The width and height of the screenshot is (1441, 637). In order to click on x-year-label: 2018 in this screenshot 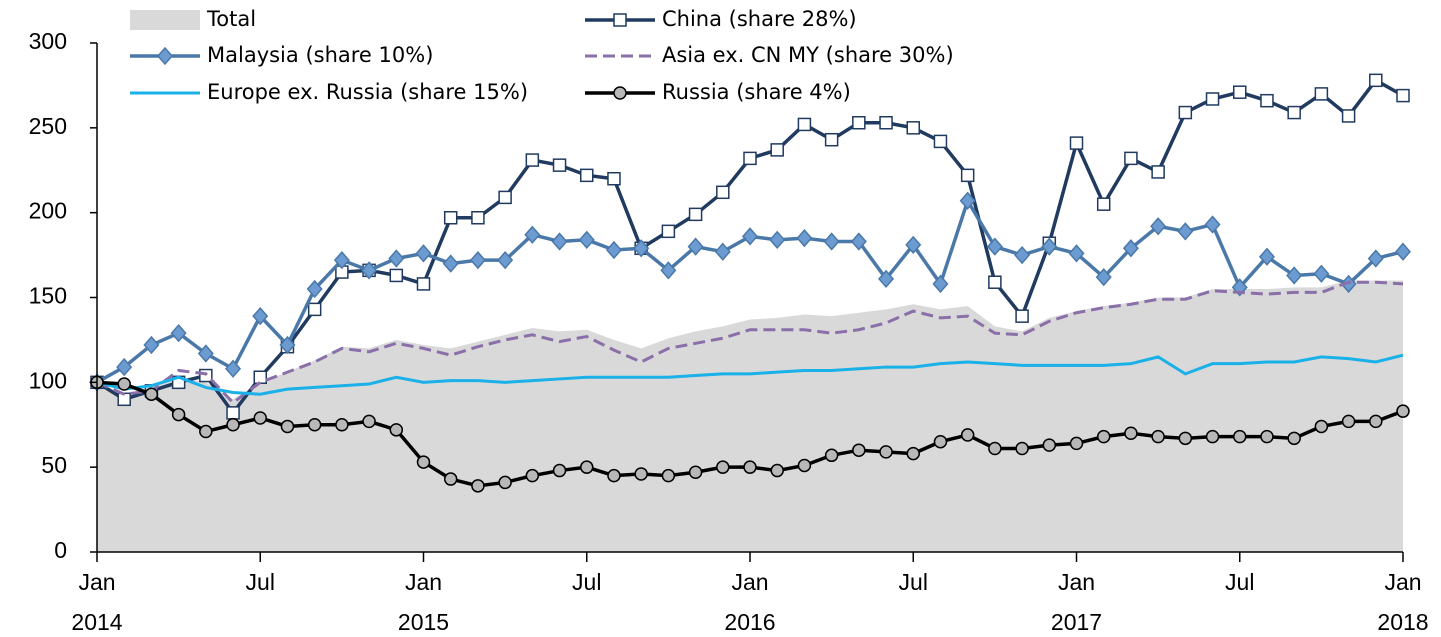, I will do `click(1402, 622)`.